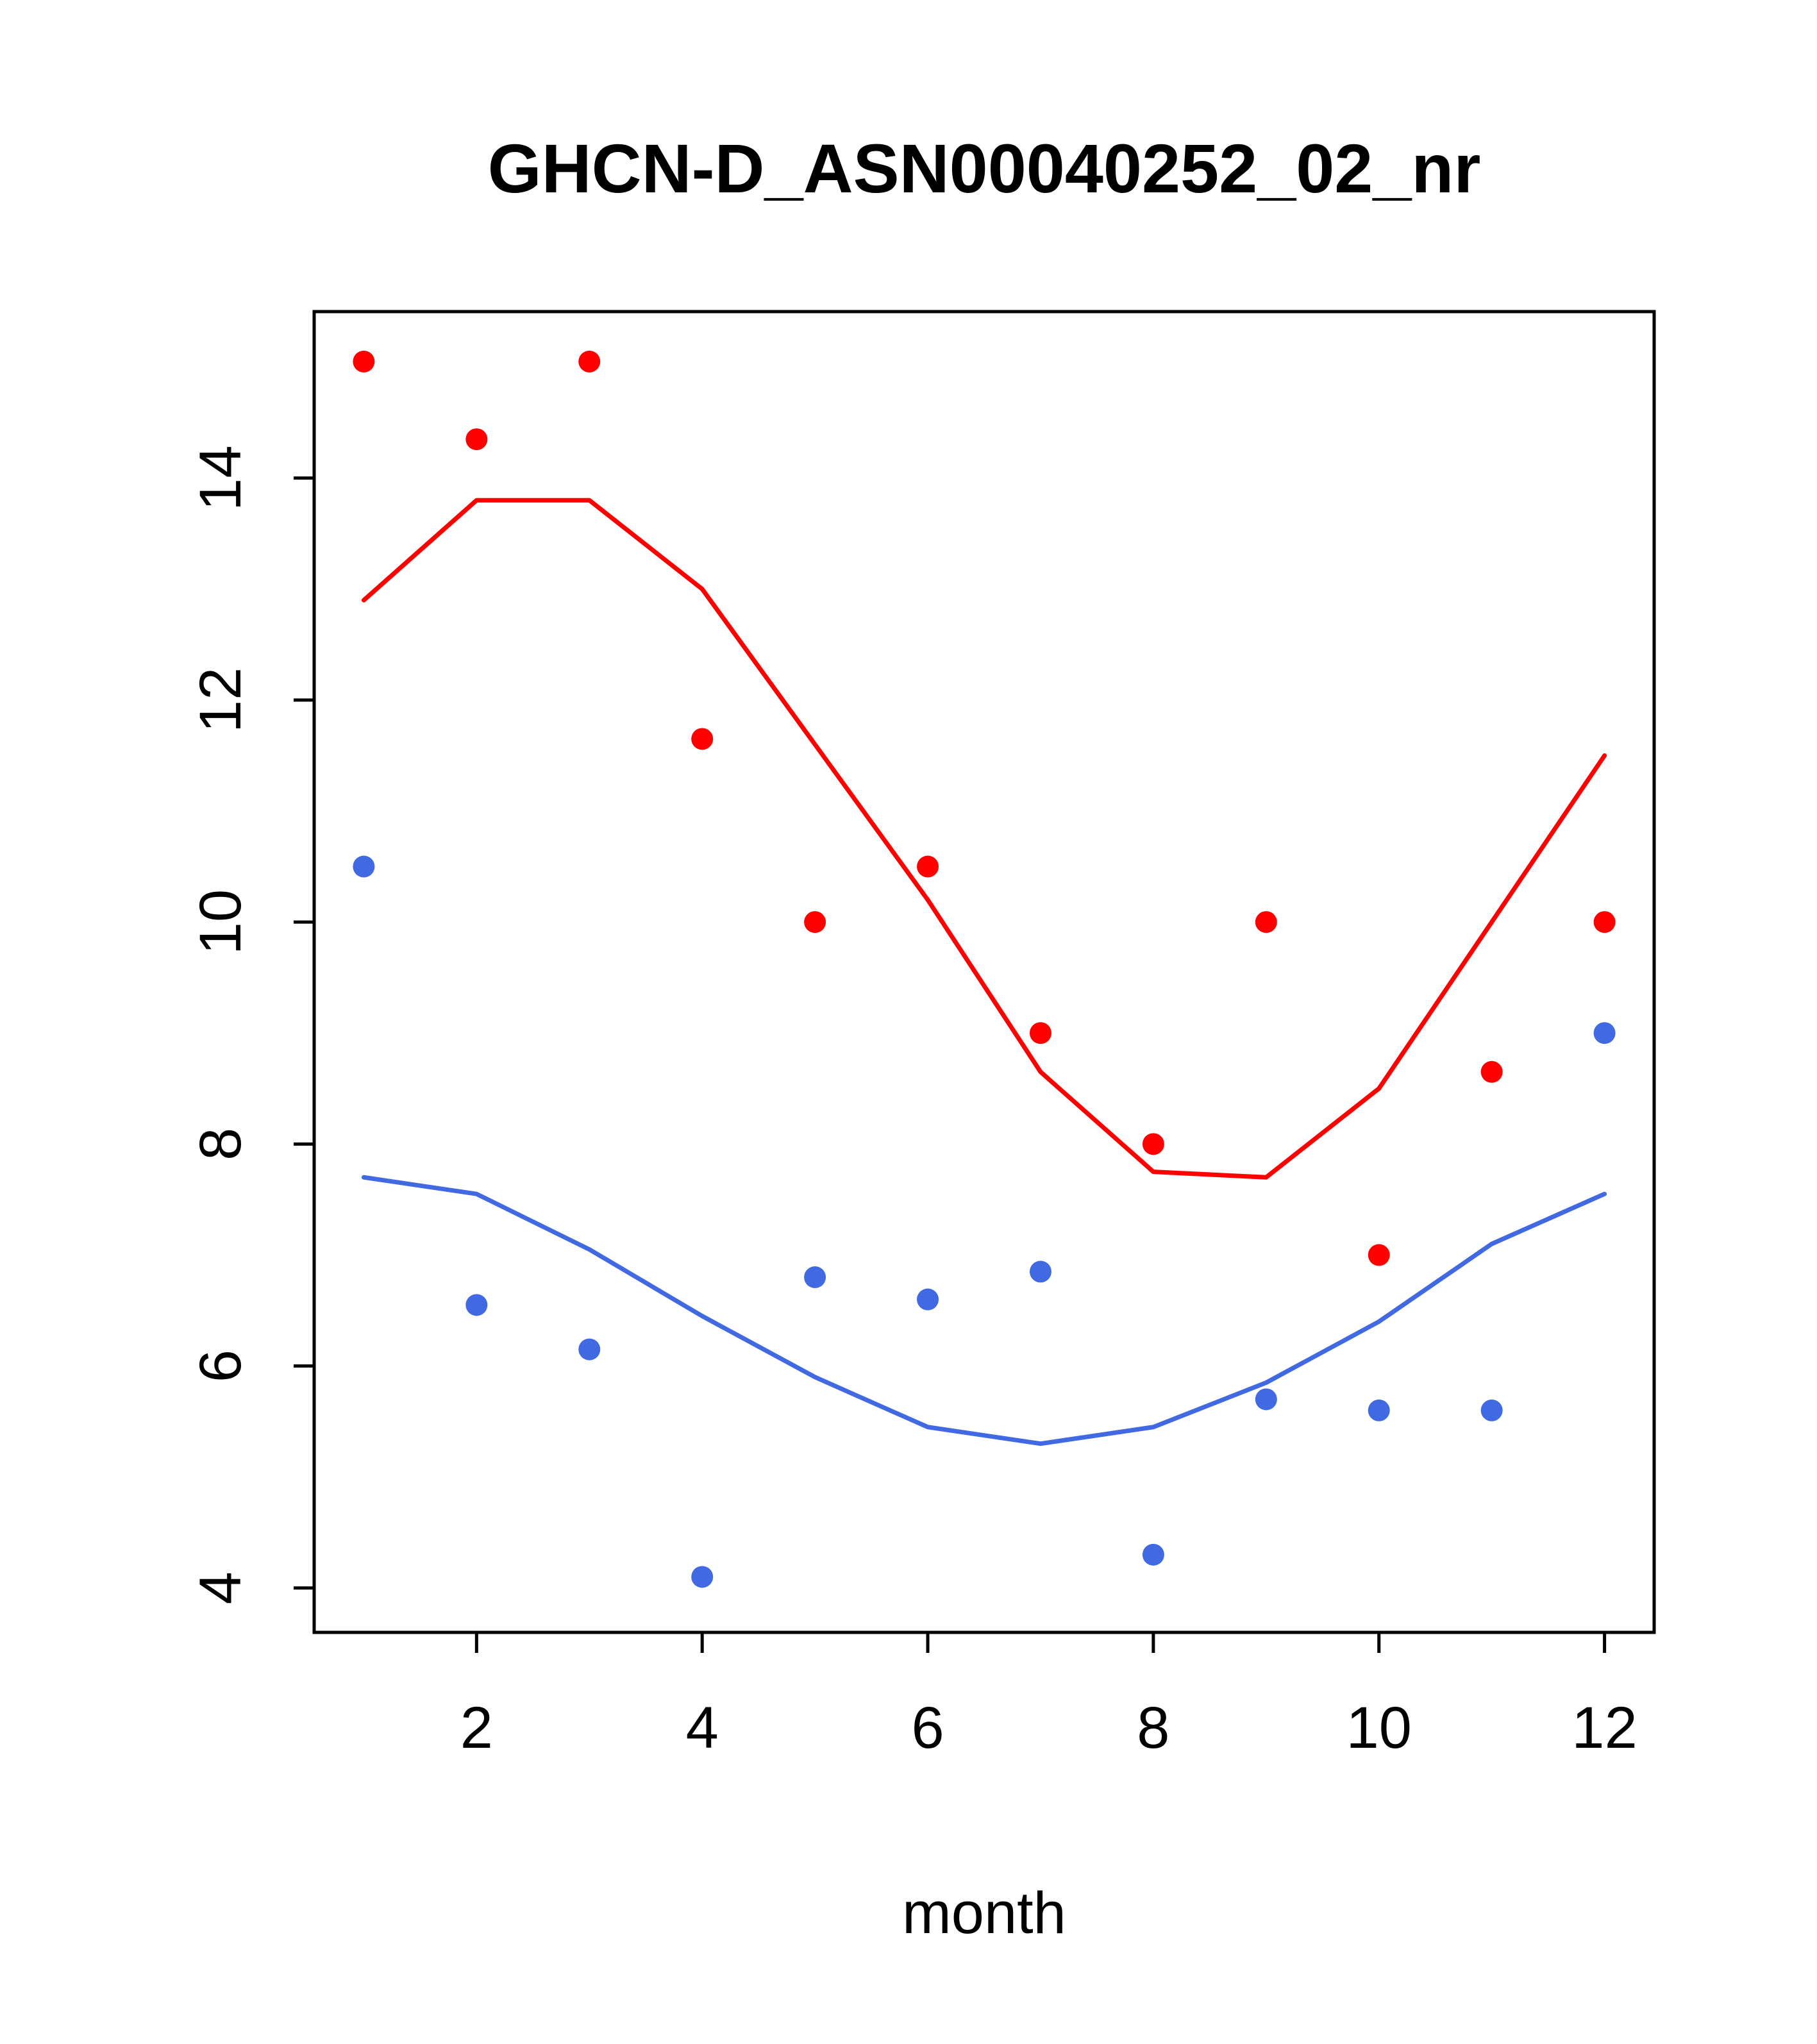 The image size is (1817, 2044). I want to click on x-tick-label: 2, so click(476, 1728).